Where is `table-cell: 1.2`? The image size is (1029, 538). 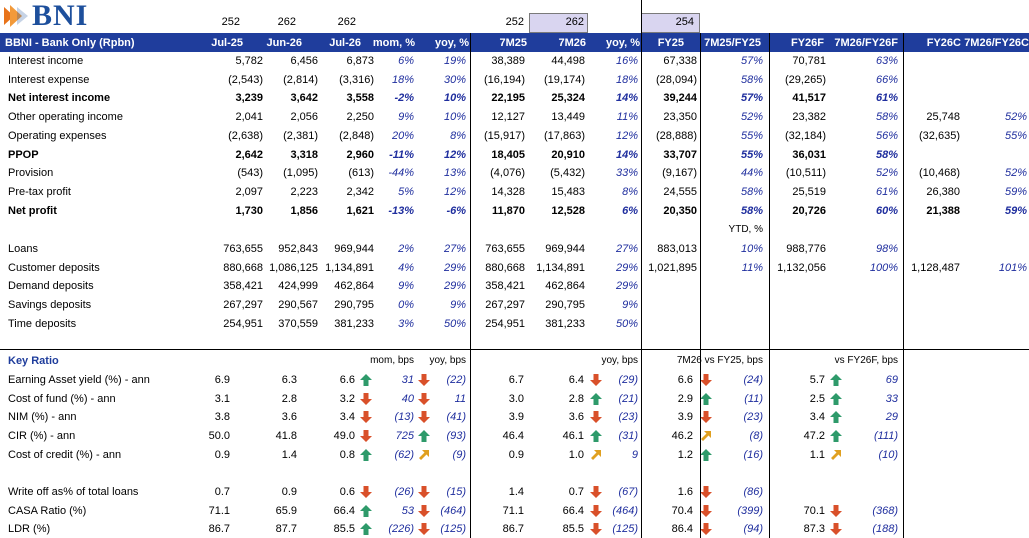
table-cell: 1.2 is located at coordinates (685, 455).